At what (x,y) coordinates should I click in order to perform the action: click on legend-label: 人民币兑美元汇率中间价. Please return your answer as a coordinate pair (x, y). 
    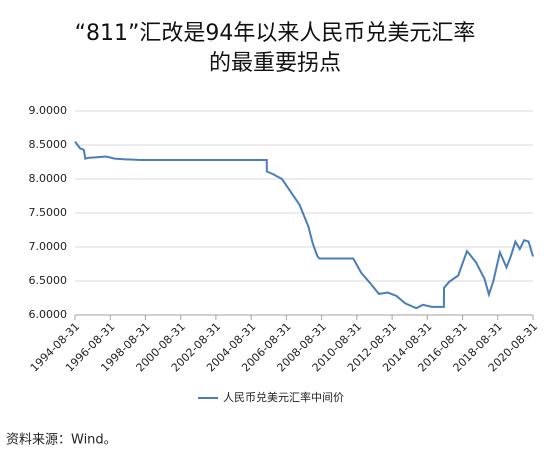
    Looking at the image, I should click on (283, 397).